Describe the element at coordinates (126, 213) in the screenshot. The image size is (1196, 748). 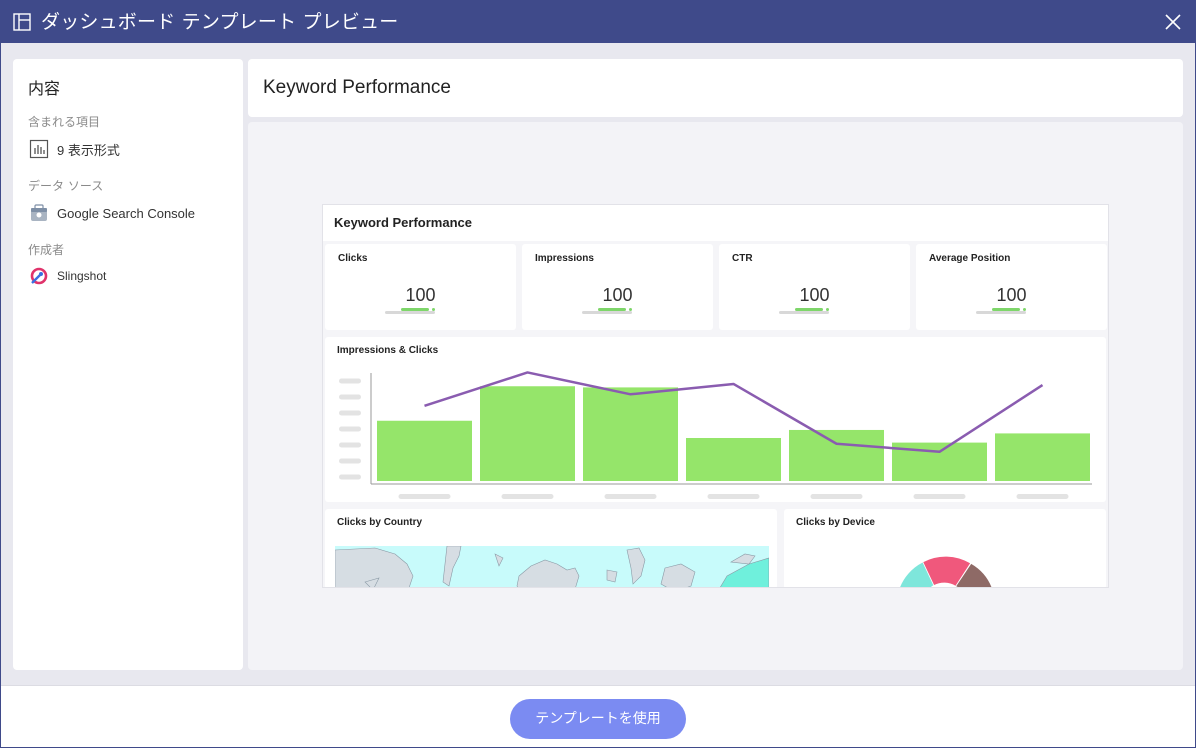
I see `data-source-value: Google Search Console` at that location.